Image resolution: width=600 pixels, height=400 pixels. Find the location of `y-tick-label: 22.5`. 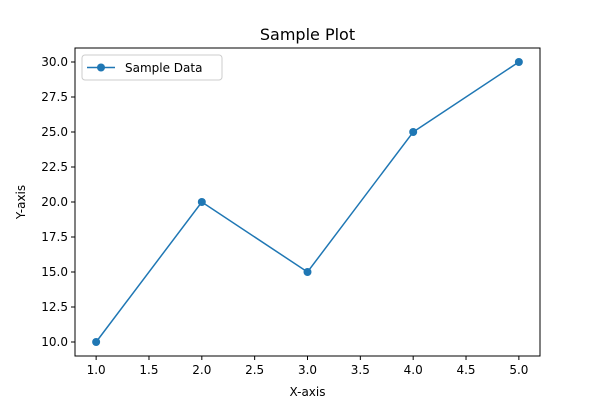

y-tick-label: 22.5 is located at coordinates (54, 167).